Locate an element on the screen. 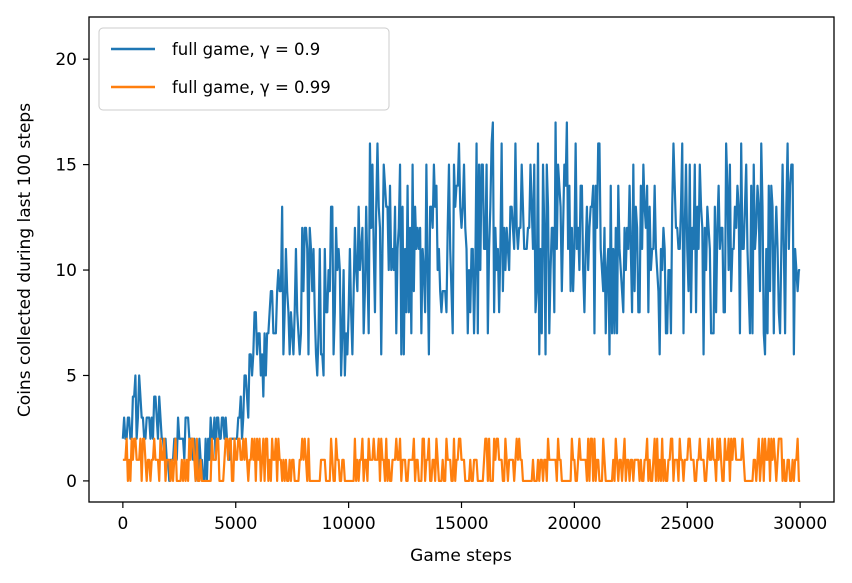 Image resolution: width=852 pixels, height=583 pixels. y-axis: 0 5 10 15 20 is located at coordinates (72, 271).